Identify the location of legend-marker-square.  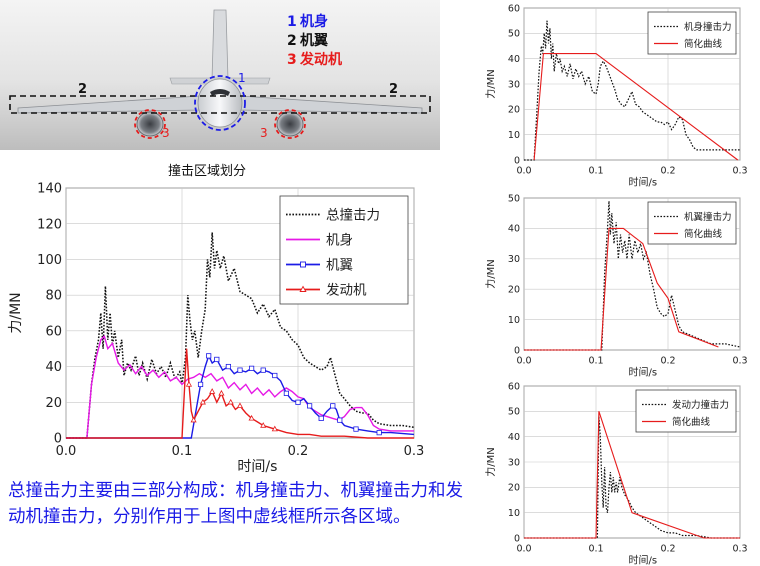
(303, 264).